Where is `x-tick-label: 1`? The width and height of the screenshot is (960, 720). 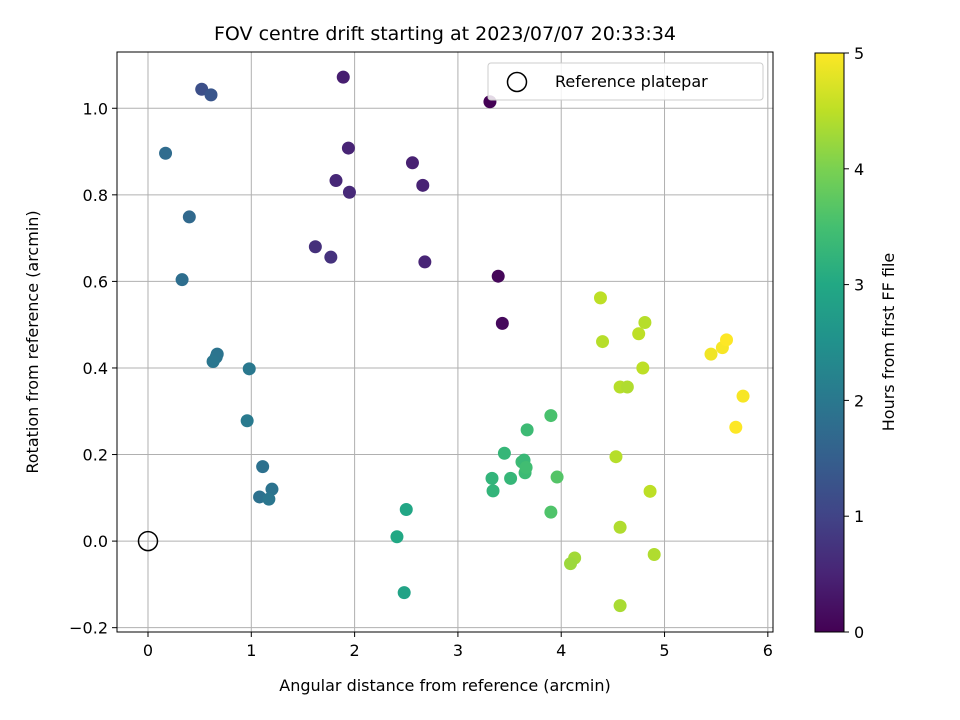 x-tick-label: 1 is located at coordinates (251, 650).